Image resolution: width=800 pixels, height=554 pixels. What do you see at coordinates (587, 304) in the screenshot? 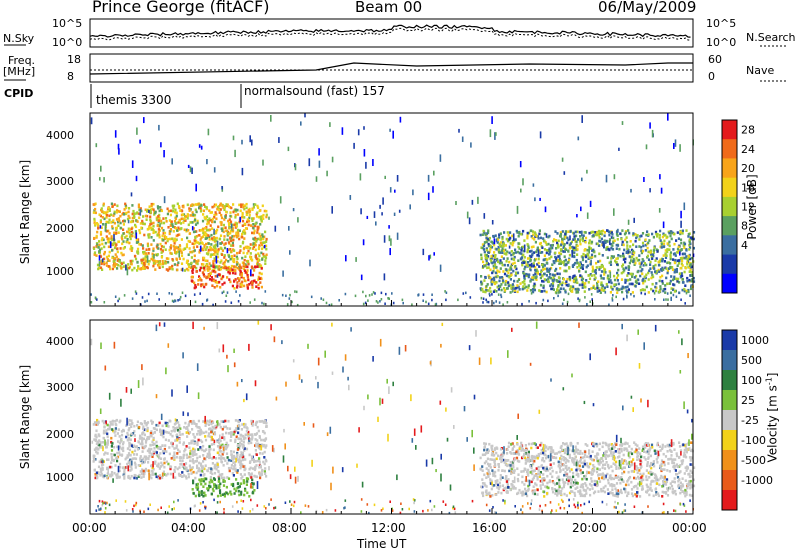
I see `p-nearrange-cell` at bounding box center [587, 304].